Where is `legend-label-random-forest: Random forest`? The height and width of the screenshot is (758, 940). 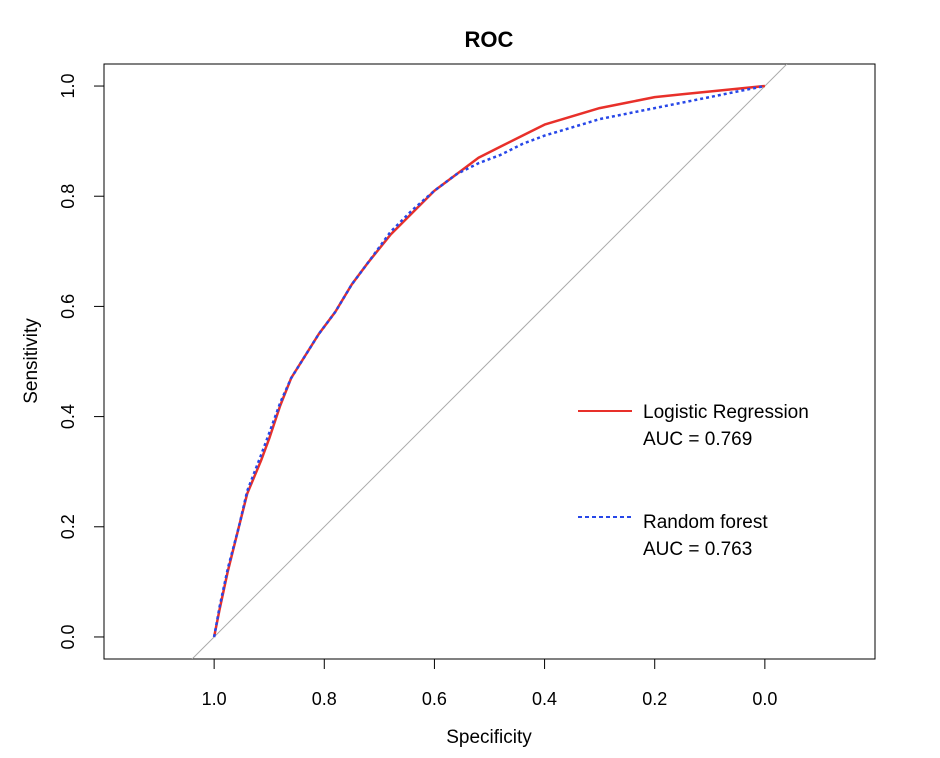
legend-label-random-forest: Random forest is located at coordinates (705, 522).